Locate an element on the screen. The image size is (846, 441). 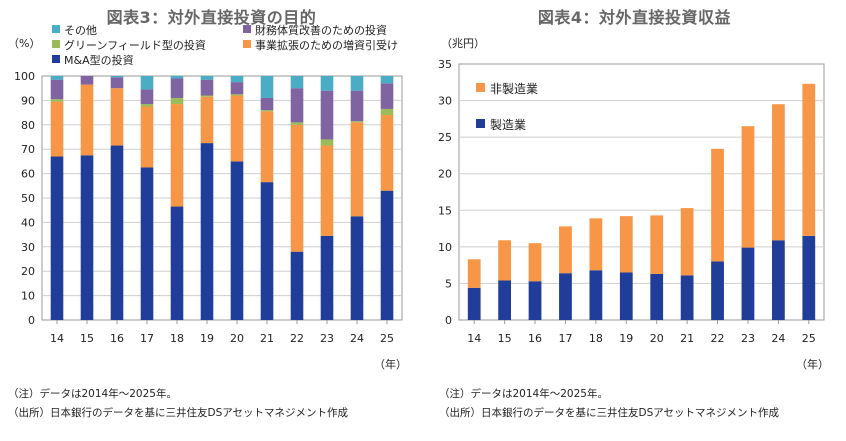
legend-label: 財務体質改善のための投資 is located at coordinates (321, 30).